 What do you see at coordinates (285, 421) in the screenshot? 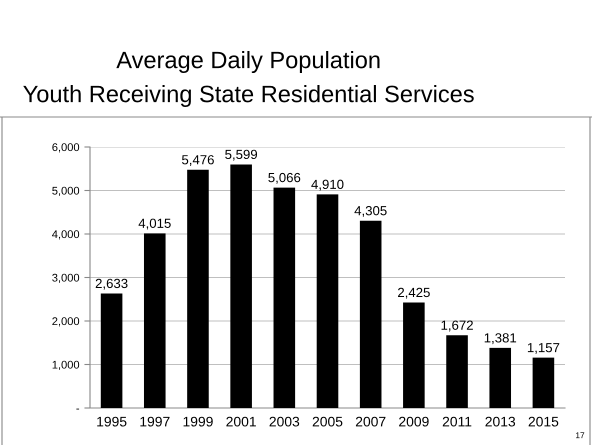
I see `x-tick-label: 2003` at bounding box center [285, 421].